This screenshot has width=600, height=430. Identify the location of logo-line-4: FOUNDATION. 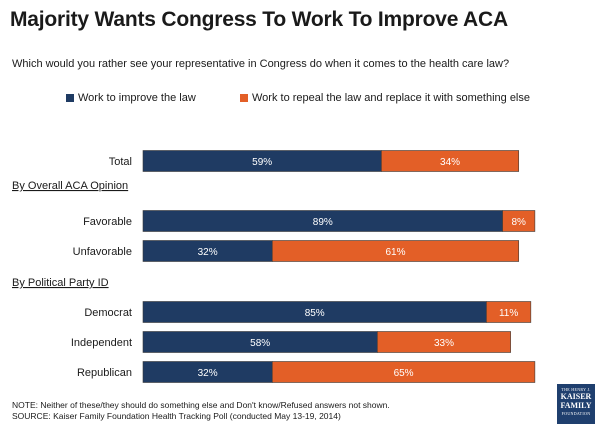
(576, 413).